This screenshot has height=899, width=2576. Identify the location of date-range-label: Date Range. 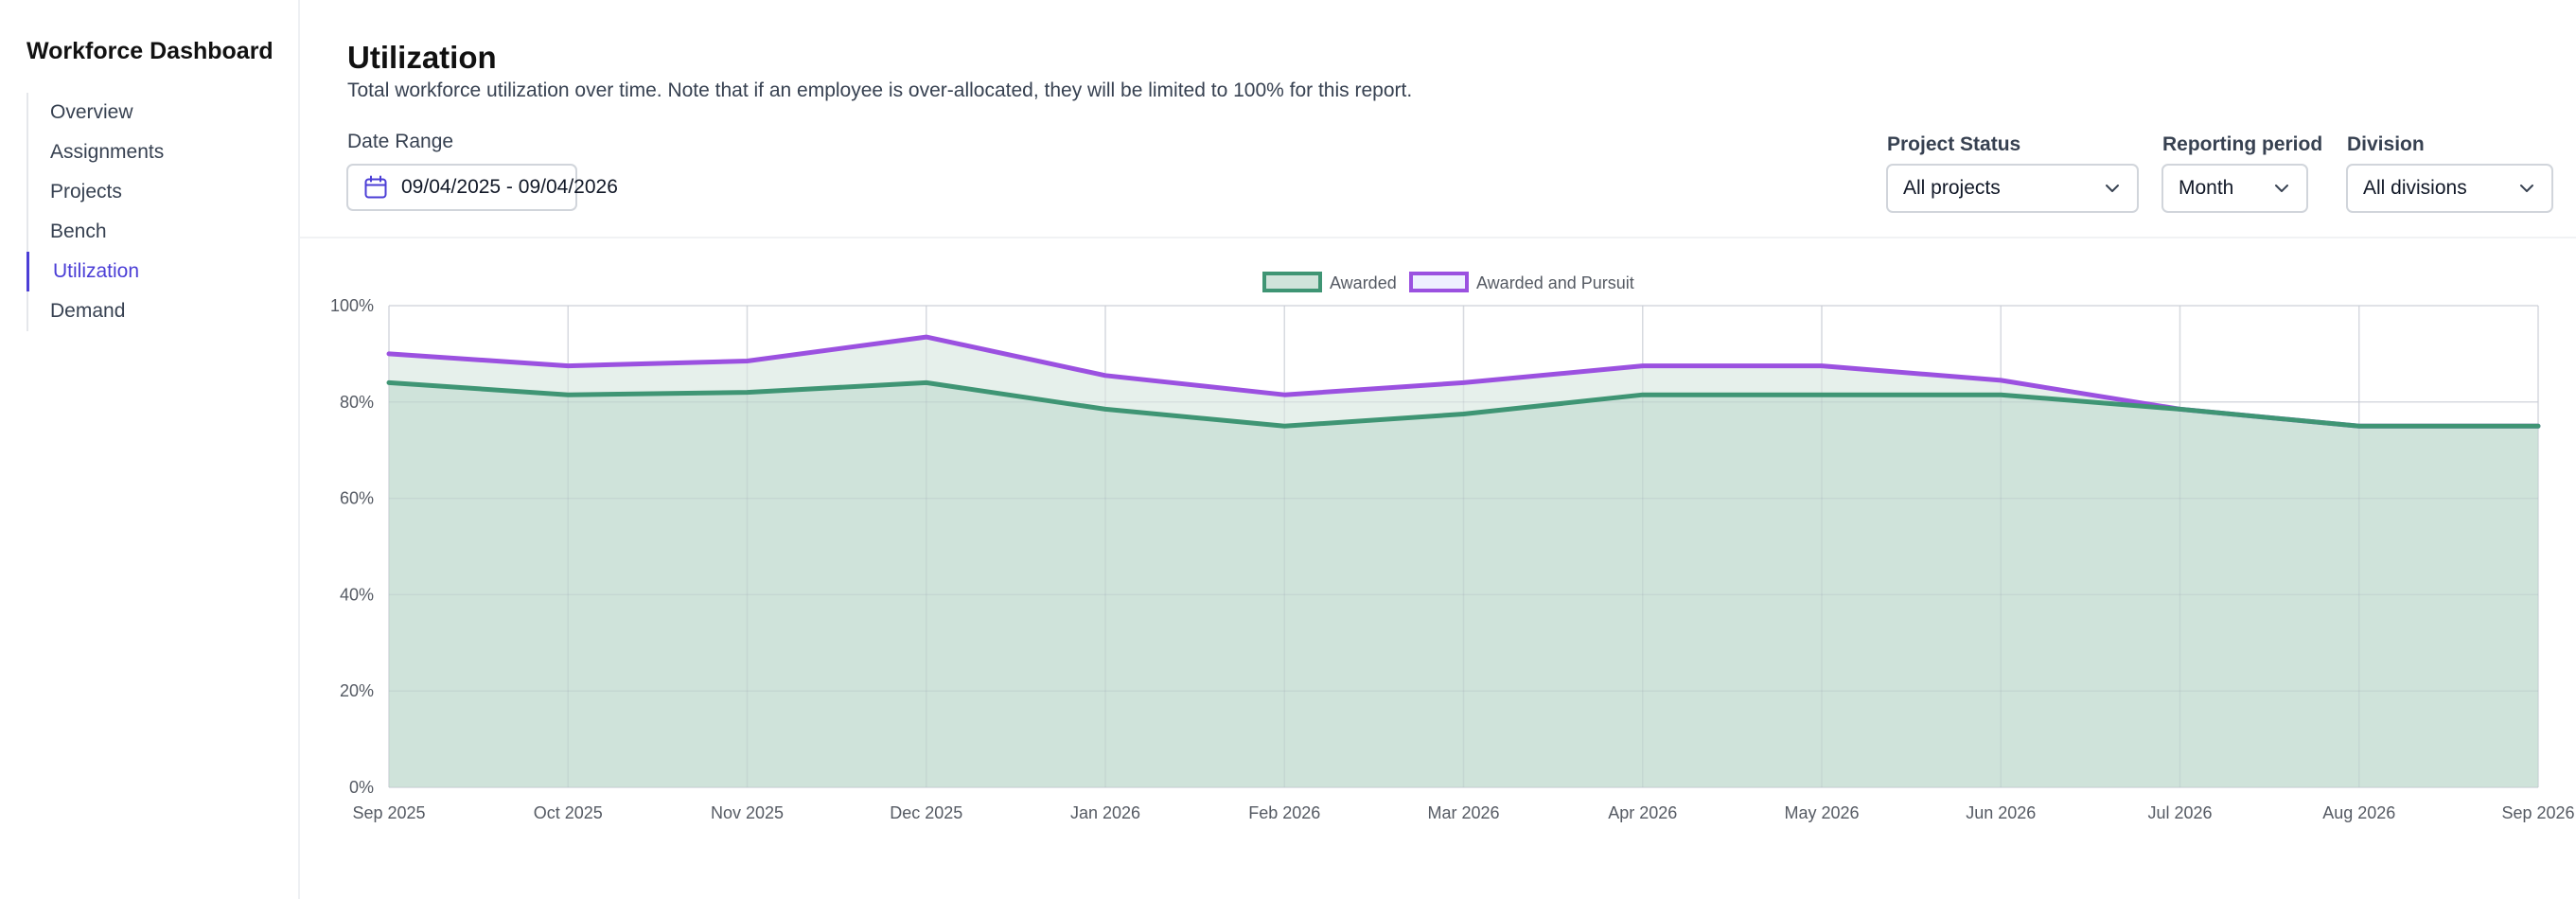
(400, 141).